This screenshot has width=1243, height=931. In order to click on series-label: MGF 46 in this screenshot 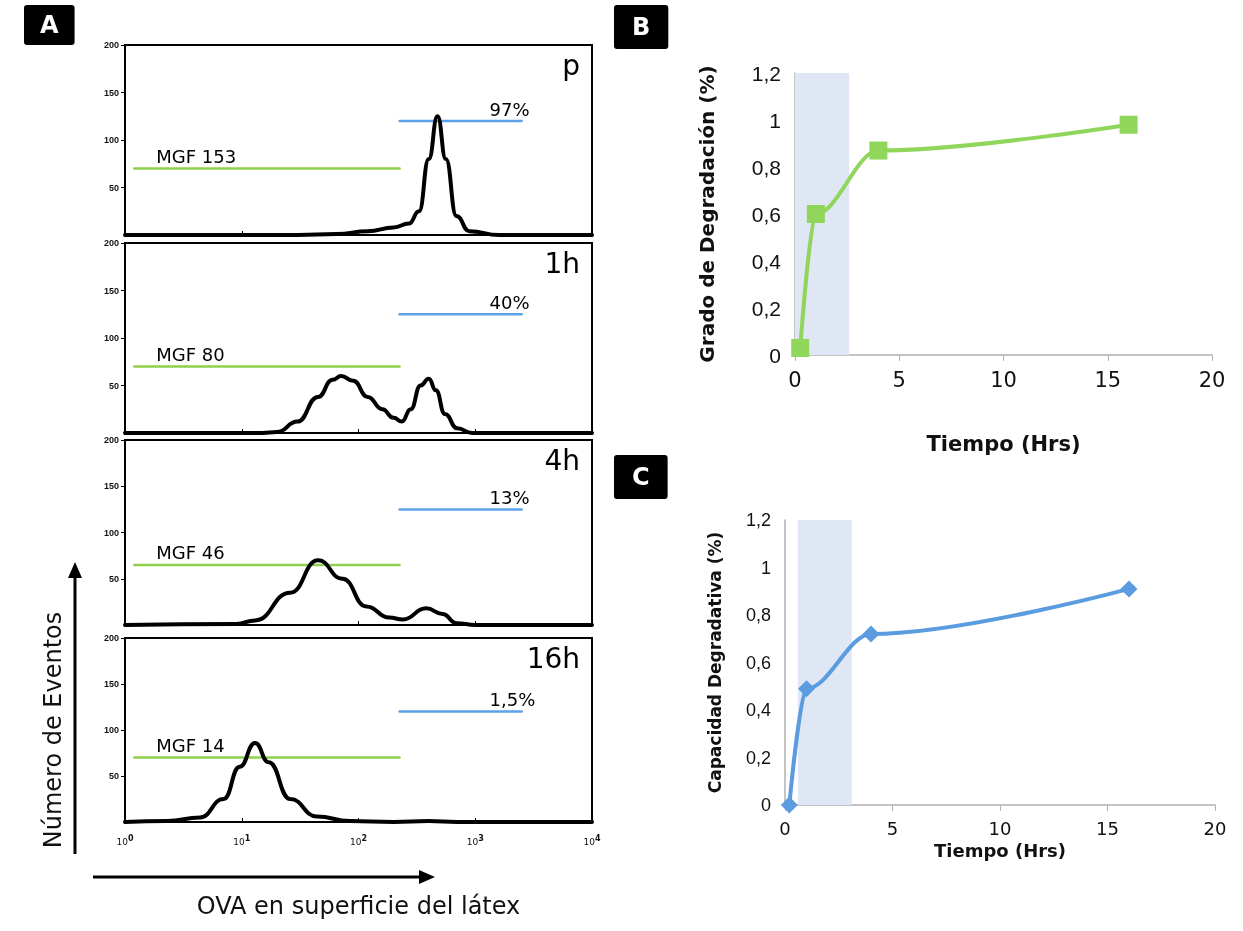, I will do `click(190, 553)`.